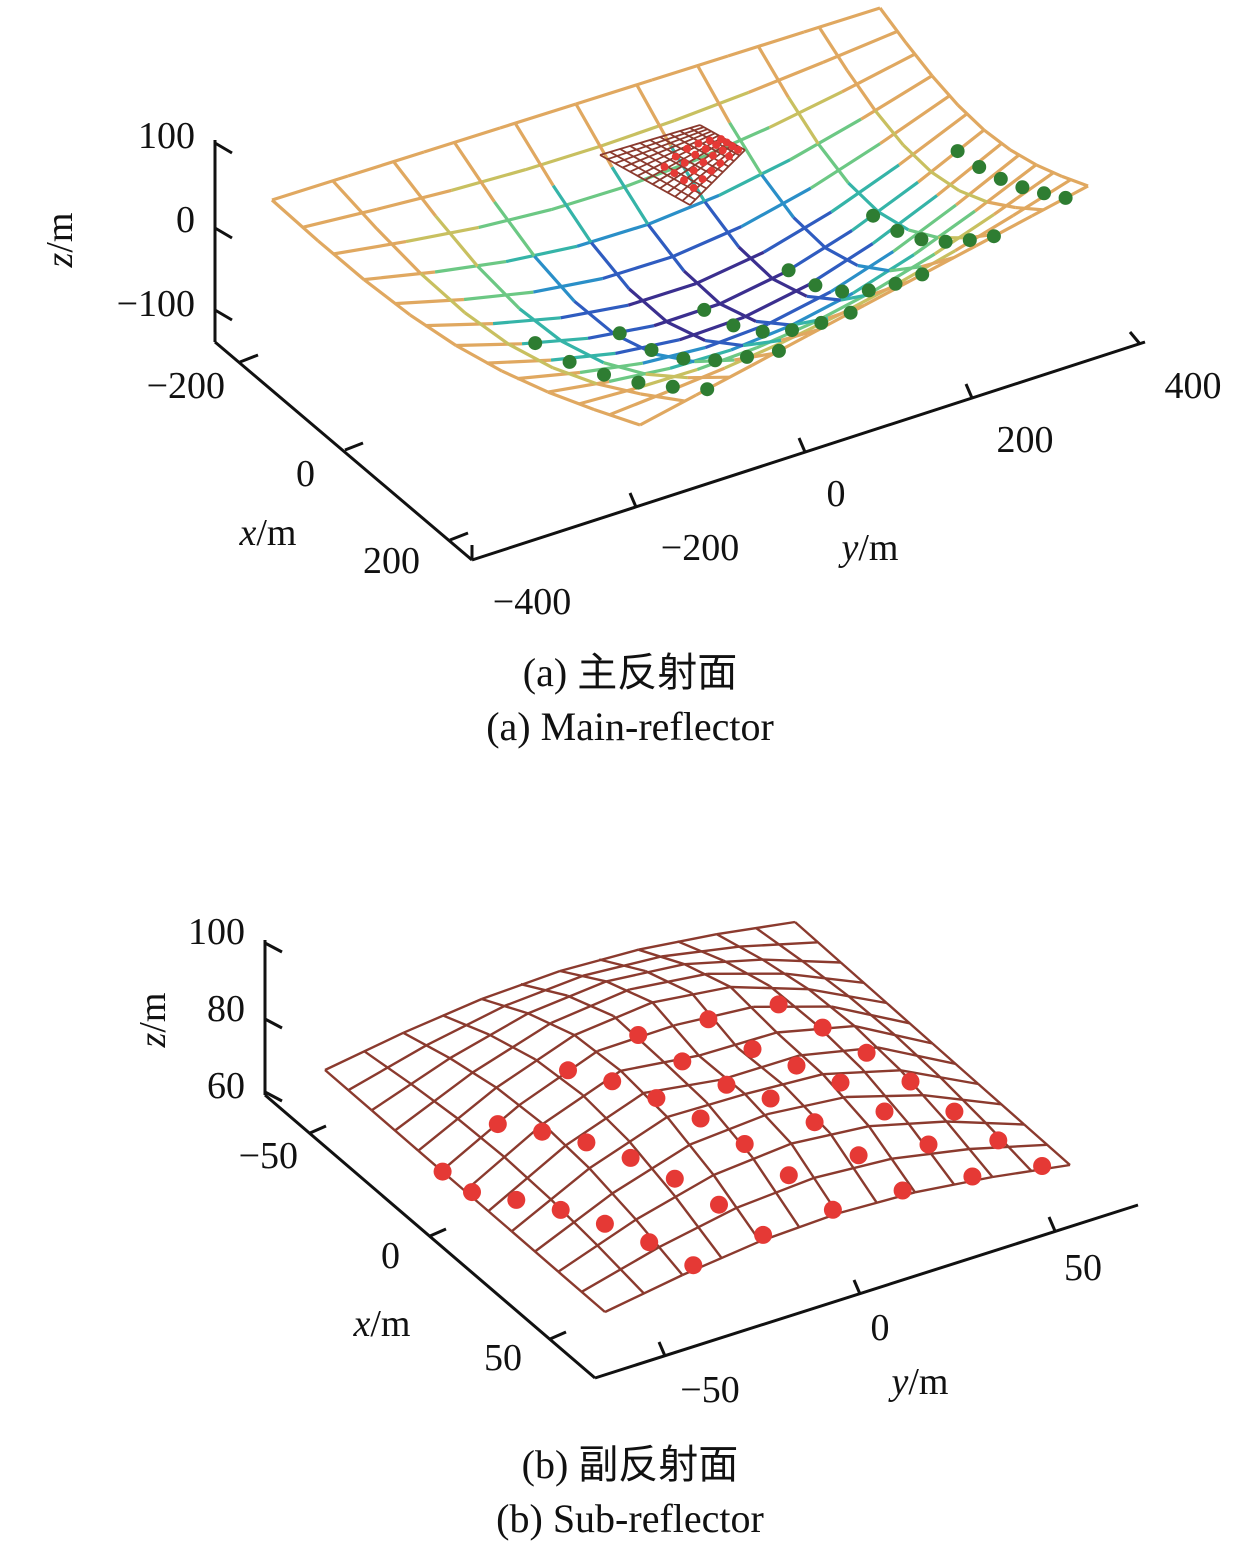  What do you see at coordinates (742, 1135) in the screenshot?
I see `sub-reflector-markers` at bounding box center [742, 1135].